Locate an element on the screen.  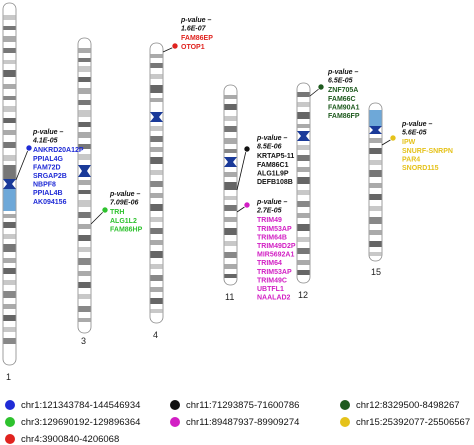
gene-label: TRIM49C is located at coordinates (272, 280).